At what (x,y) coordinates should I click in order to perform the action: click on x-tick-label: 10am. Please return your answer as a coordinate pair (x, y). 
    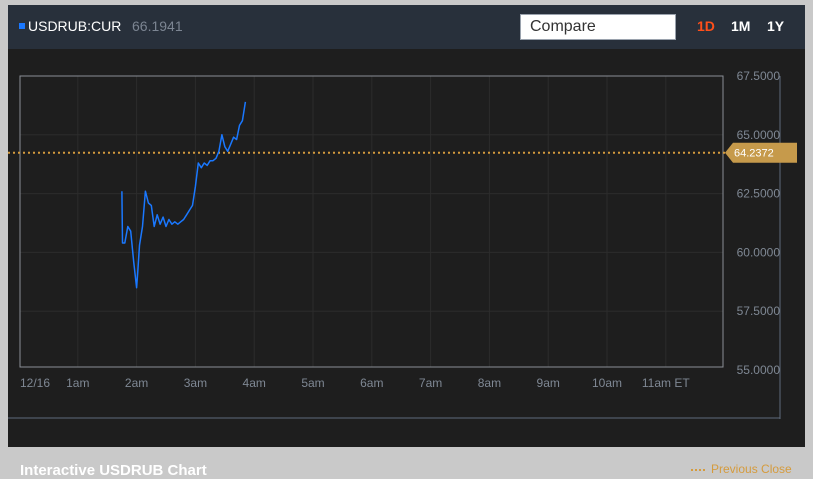
    Looking at the image, I should click on (607, 383).